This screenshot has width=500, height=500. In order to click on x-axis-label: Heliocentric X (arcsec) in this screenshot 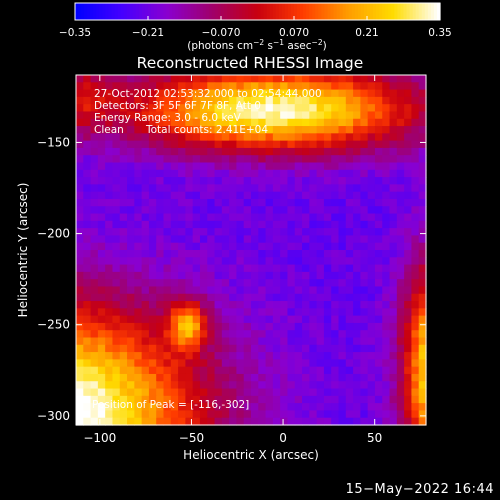, I will do `click(251, 455)`.